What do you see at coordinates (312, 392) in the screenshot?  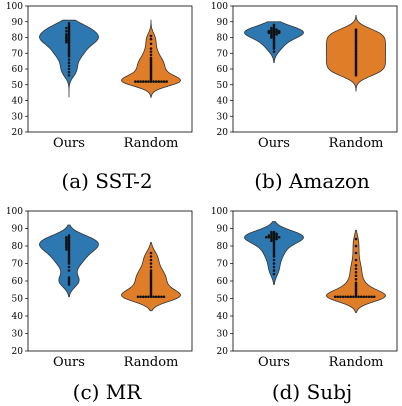 I see `subplot-caption: (d) Subj` at bounding box center [312, 392].